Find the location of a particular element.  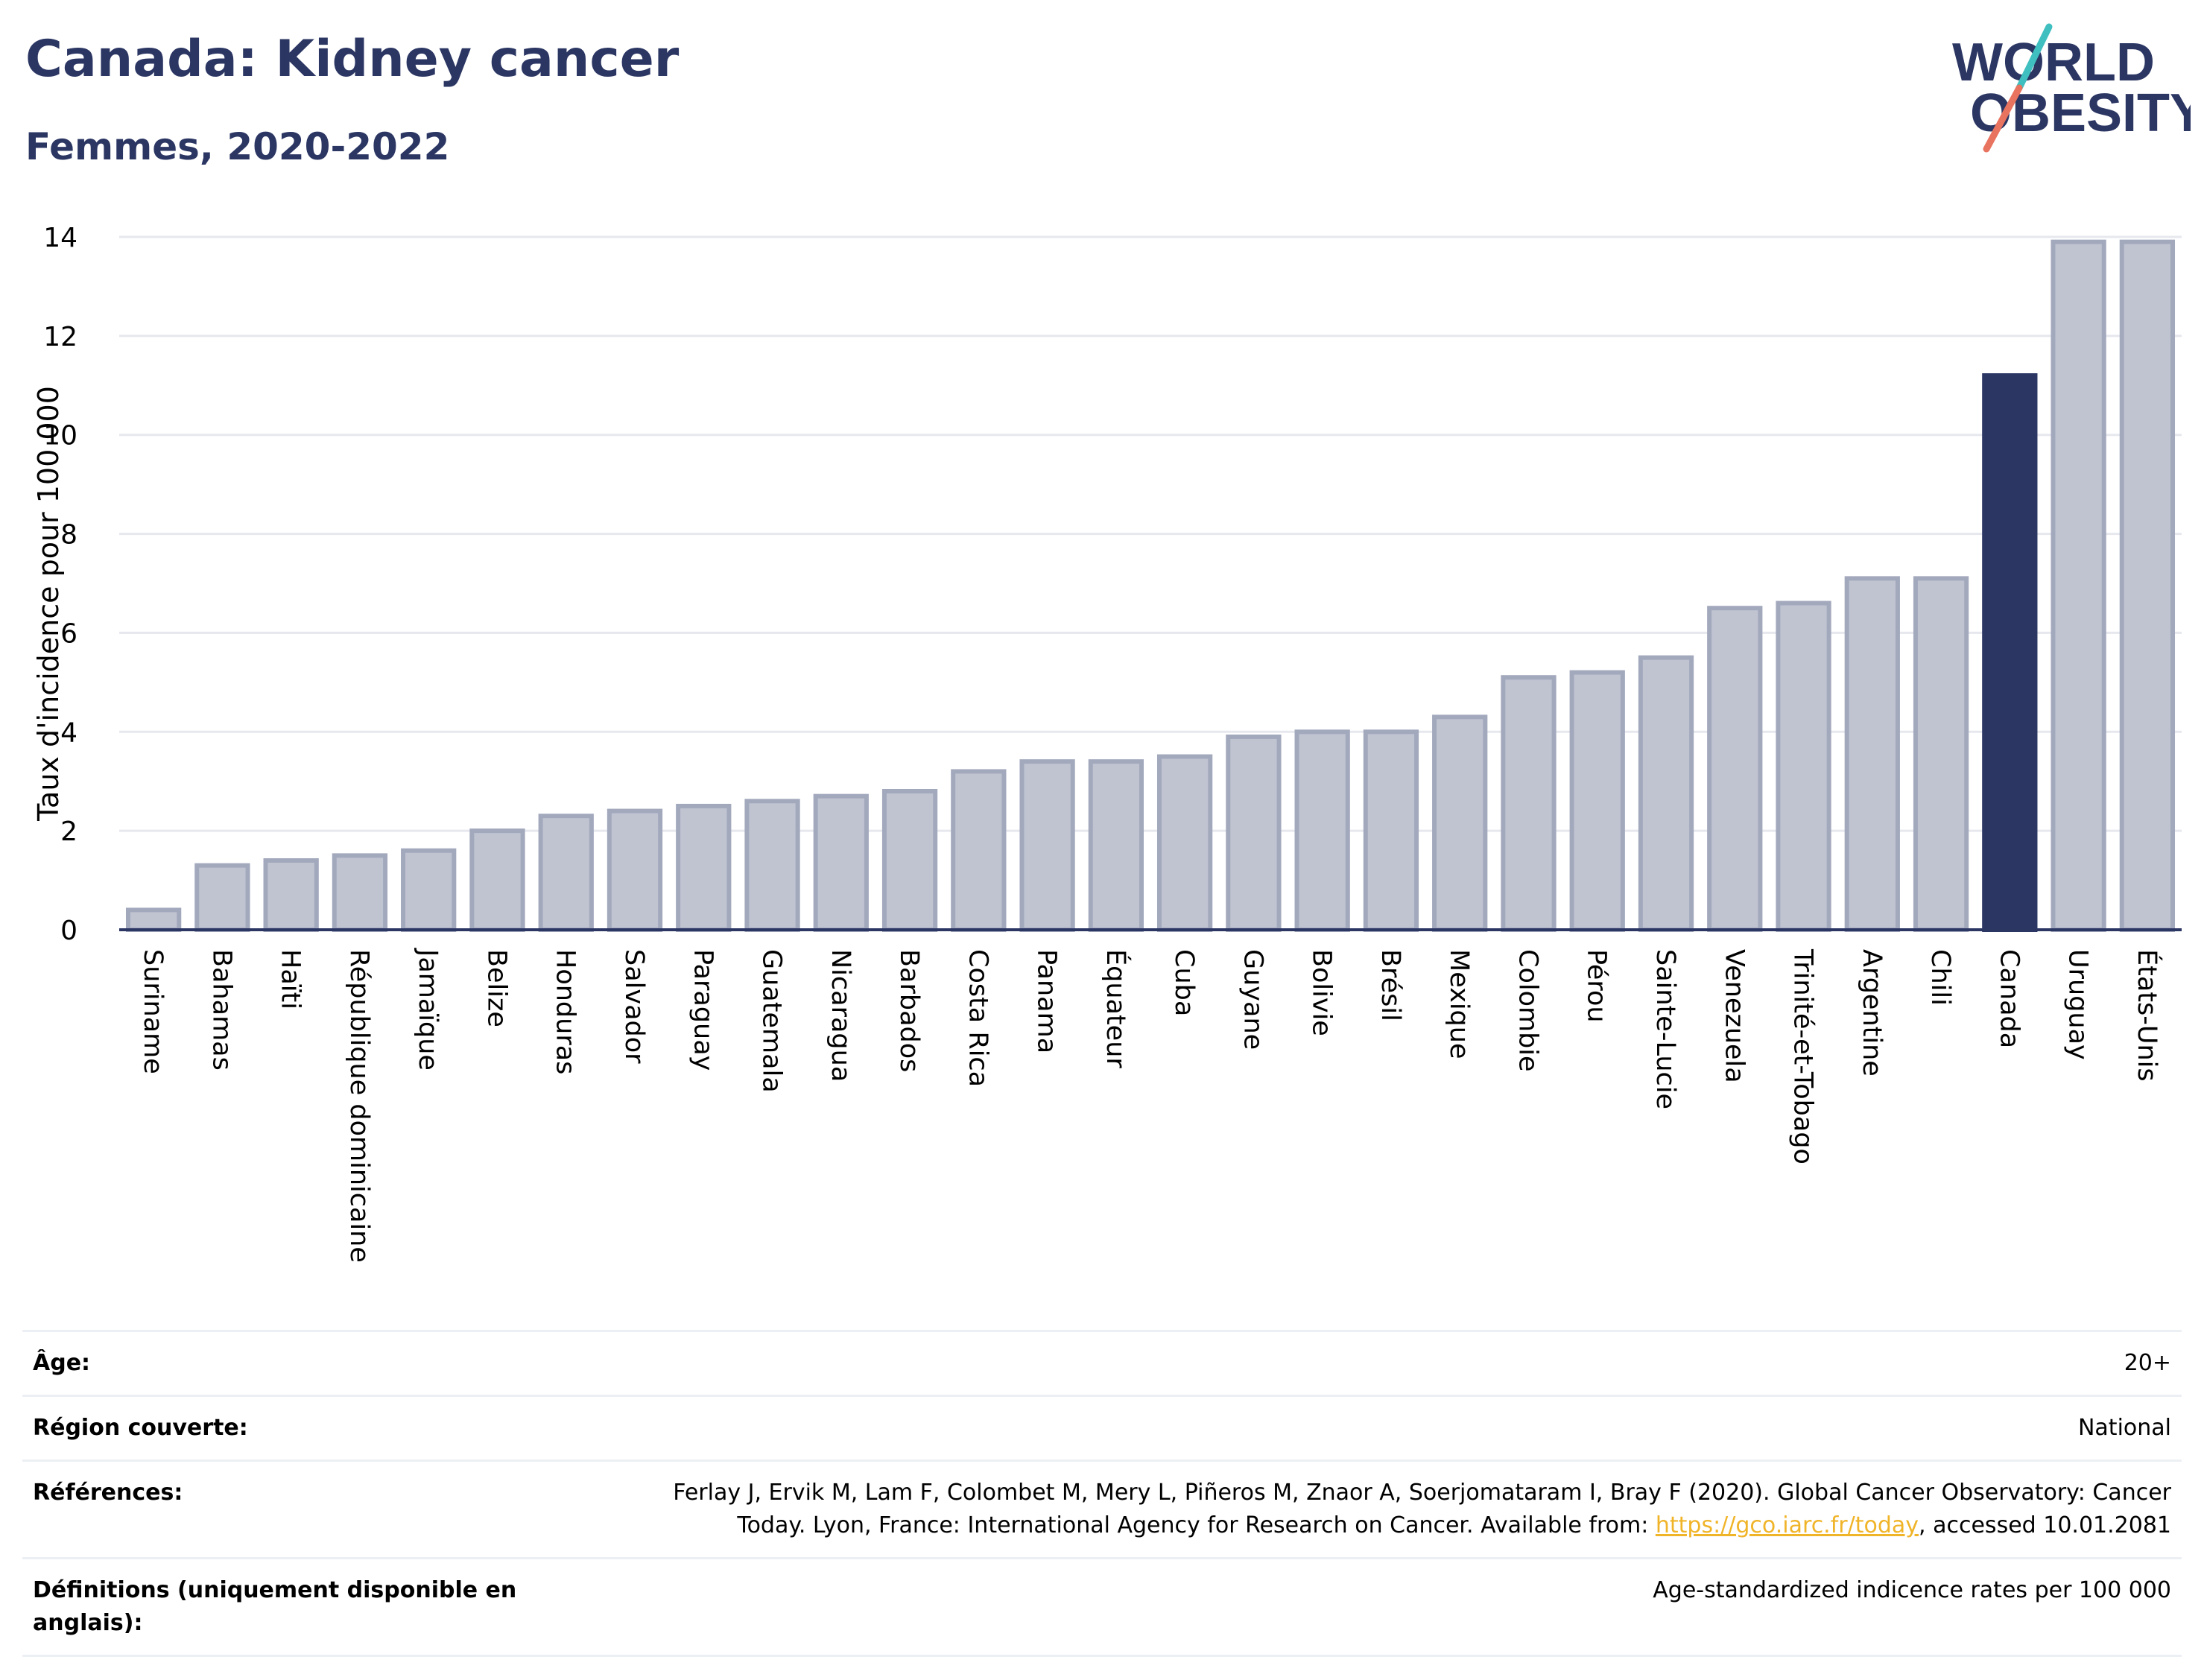

references-text-3: , accessed 10.01.2081 is located at coordinates (2045, 1525).